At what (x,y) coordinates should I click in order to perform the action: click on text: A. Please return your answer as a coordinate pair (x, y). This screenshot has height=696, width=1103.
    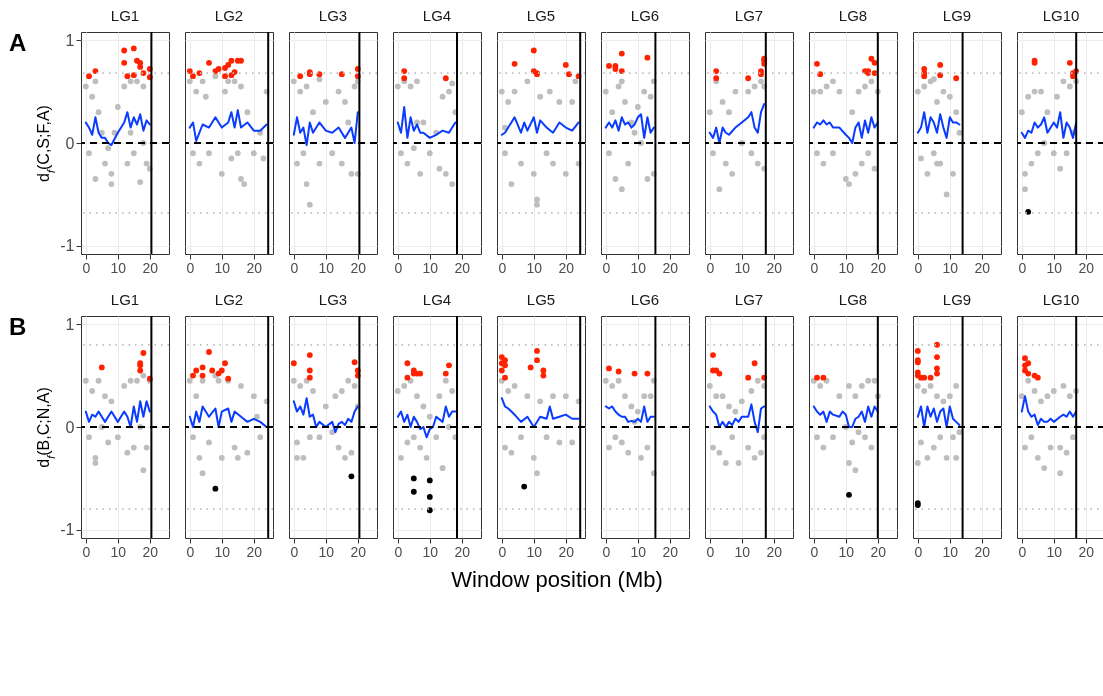
    Looking at the image, I should click on (18, 42).